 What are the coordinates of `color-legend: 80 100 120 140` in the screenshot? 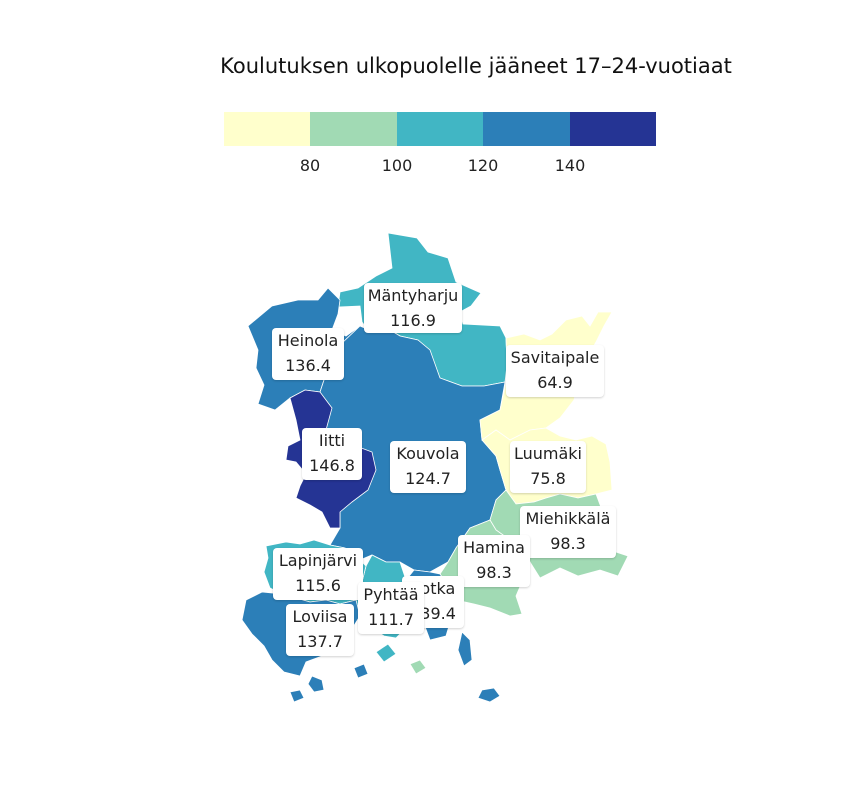 It's located at (440, 143).